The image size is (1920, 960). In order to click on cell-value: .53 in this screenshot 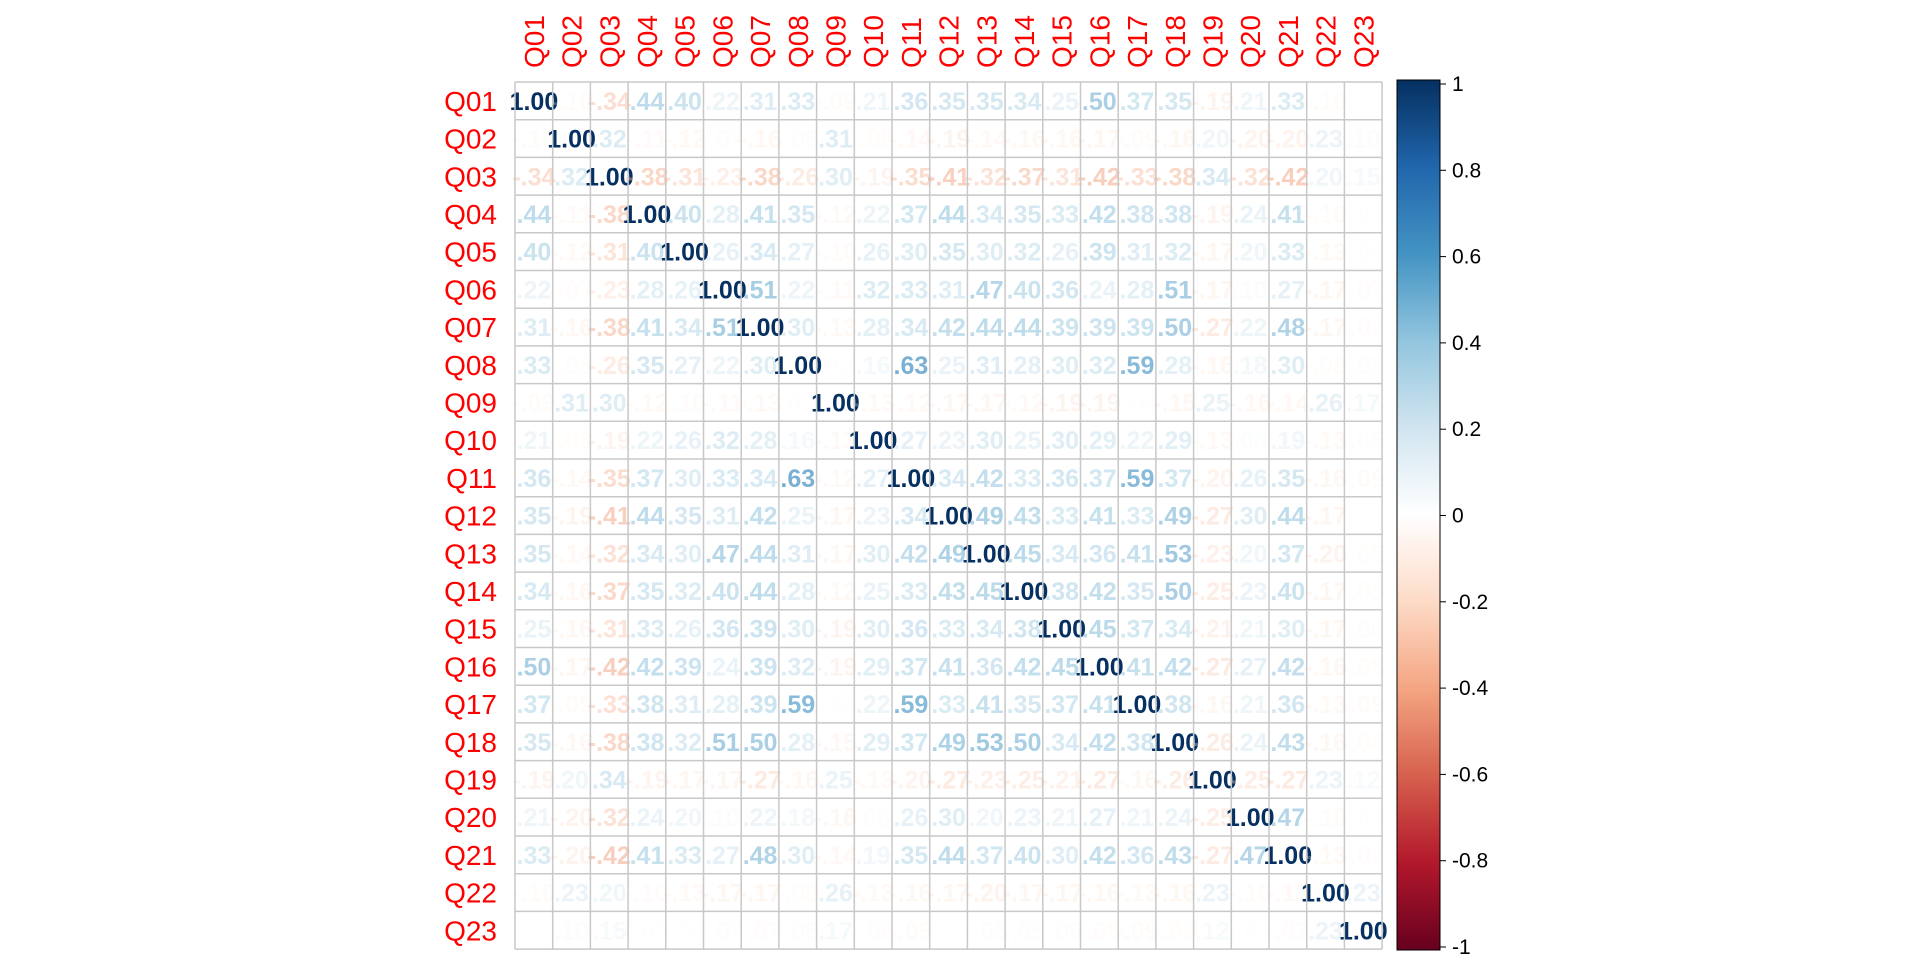, I will do `click(1174, 554)`.